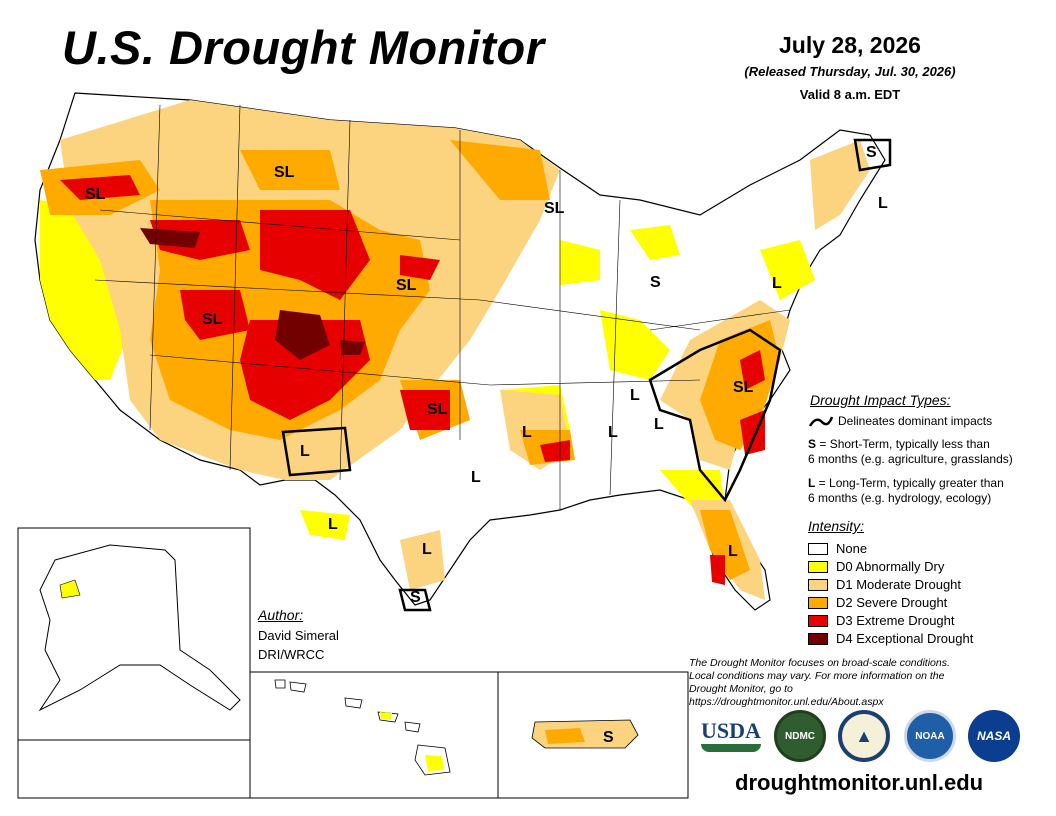 This screenshot has width=1056, height=816. What do you see at coordinates (864, 736) in the screenshot?
I see `doi-seal-logo: ▲` at bounding box center [864, 736].